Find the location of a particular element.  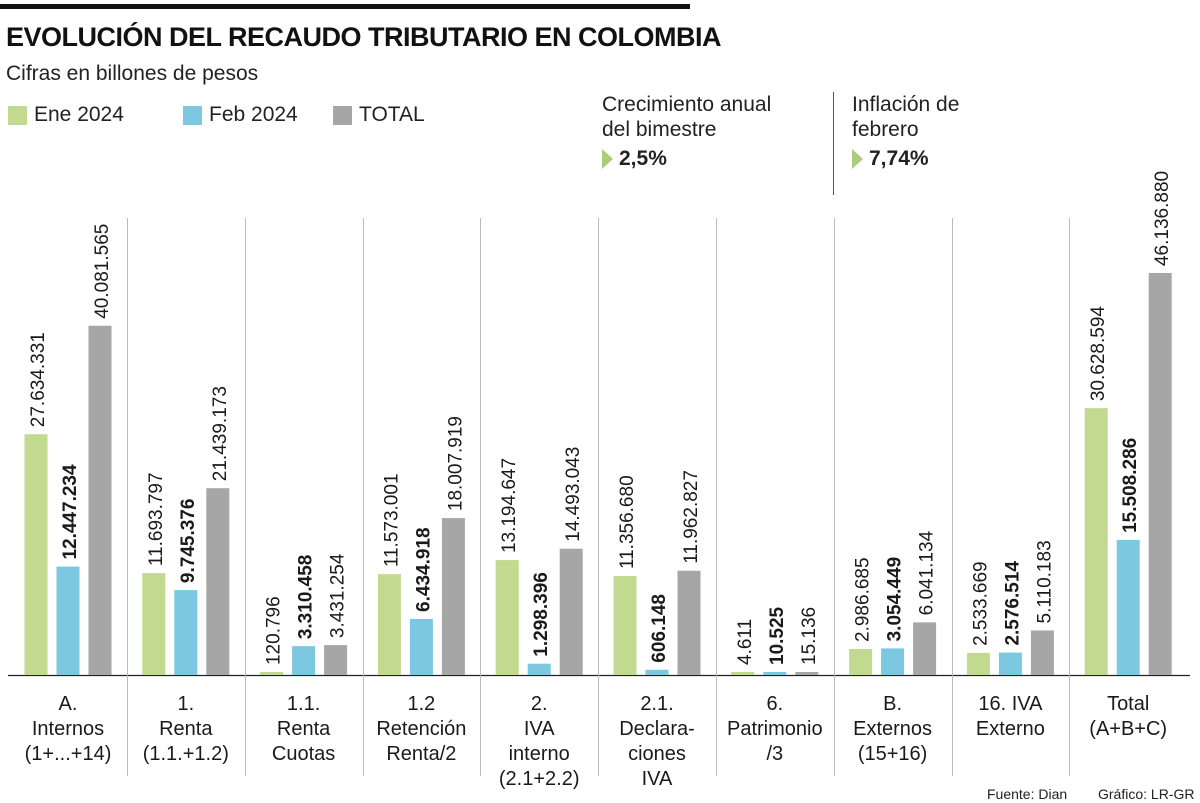

kpi-crecimiento-value-row: 2,5% is located at coordinates (686, 158).